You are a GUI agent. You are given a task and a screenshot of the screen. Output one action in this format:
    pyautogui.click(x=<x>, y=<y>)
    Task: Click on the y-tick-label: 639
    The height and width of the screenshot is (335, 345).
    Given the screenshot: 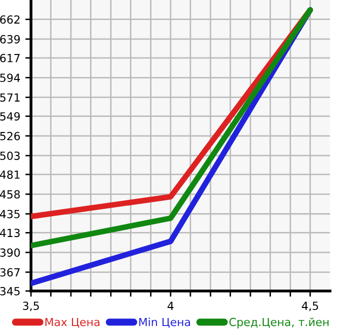 What is the action you would take?
    pyautogui.click(x=10, y=39)
    